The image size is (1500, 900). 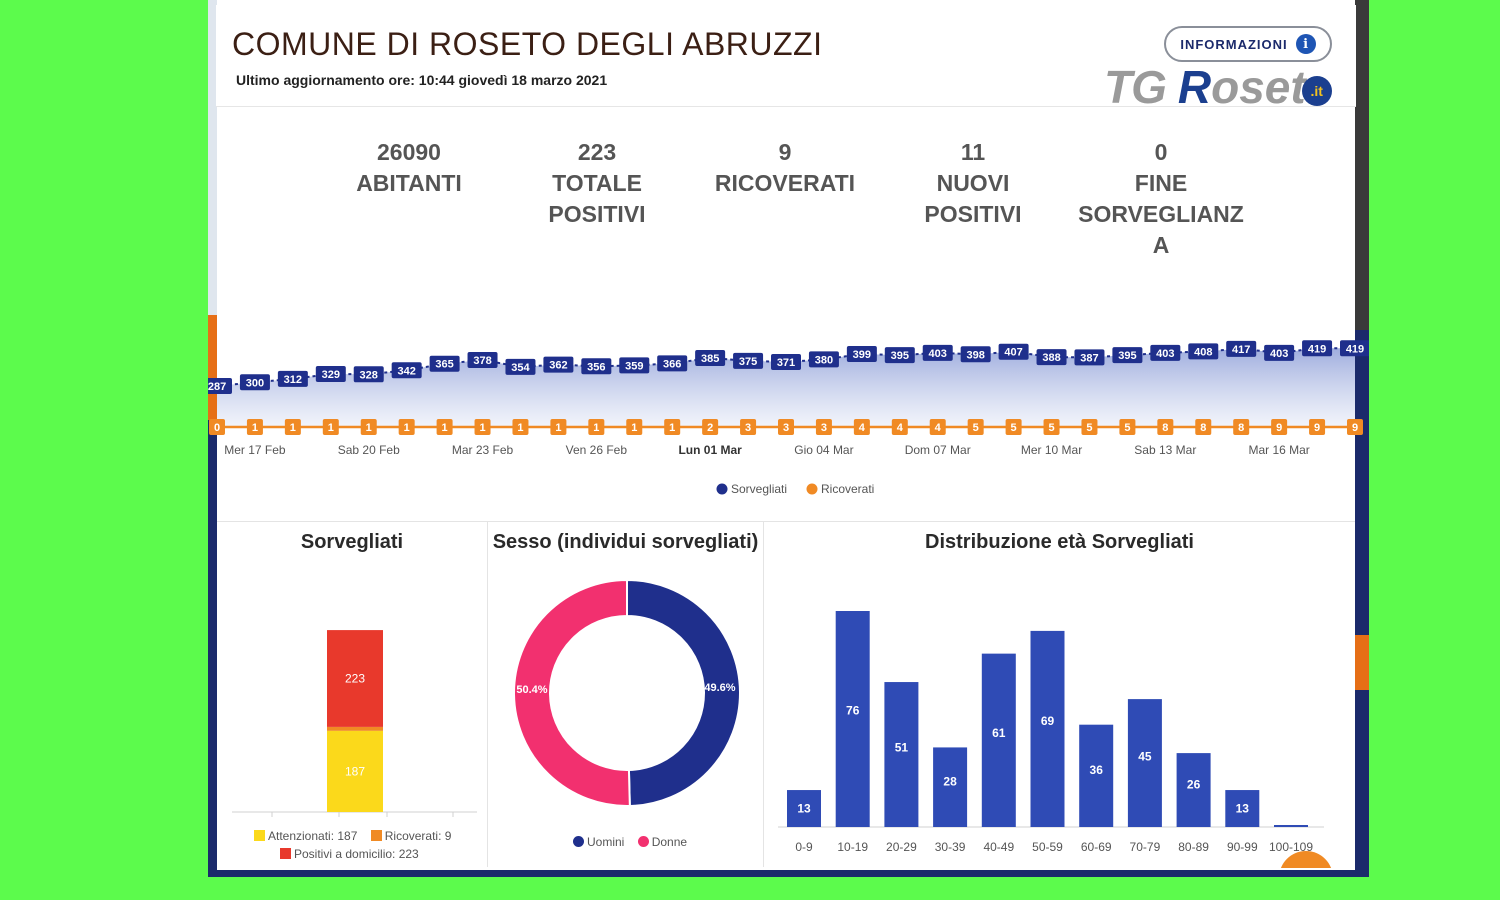 What do you see at coordinates (1127, 356) in the screenshot?
I see `sorvegliati-value: 395` at bounding box center [1127, 356].